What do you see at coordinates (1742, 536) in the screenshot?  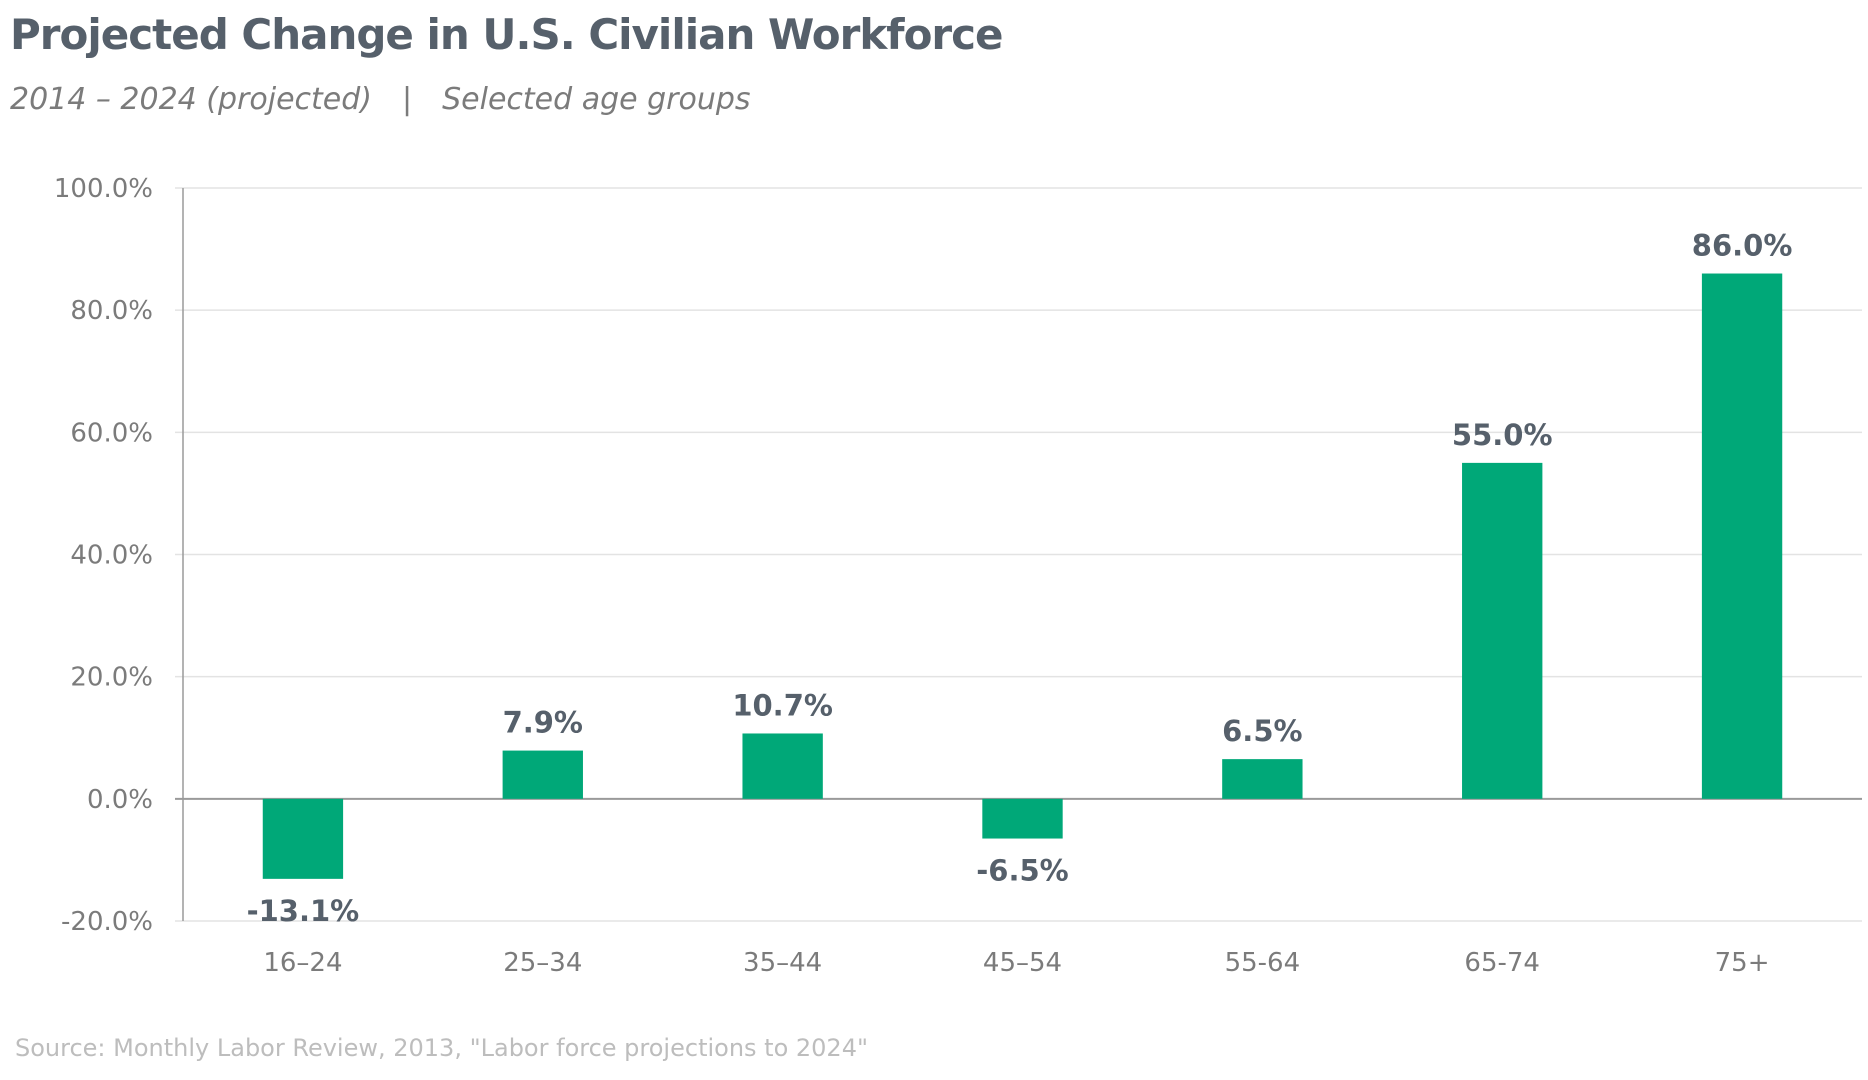 I see `bar-75+` at bounding box center [1742, 536].